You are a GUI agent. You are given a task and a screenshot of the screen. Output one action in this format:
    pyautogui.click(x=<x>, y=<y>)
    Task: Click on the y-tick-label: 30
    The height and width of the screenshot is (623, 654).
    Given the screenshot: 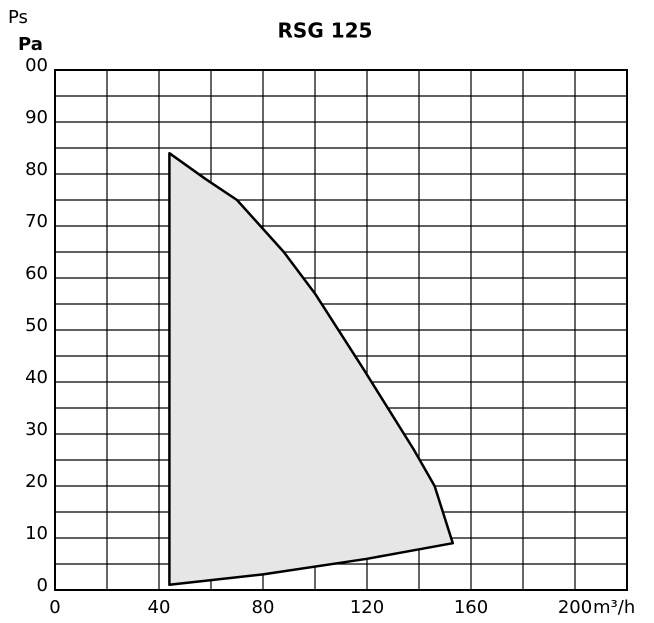 What is the action you would take?
    pyautogui.click(x=36, y=429)
    